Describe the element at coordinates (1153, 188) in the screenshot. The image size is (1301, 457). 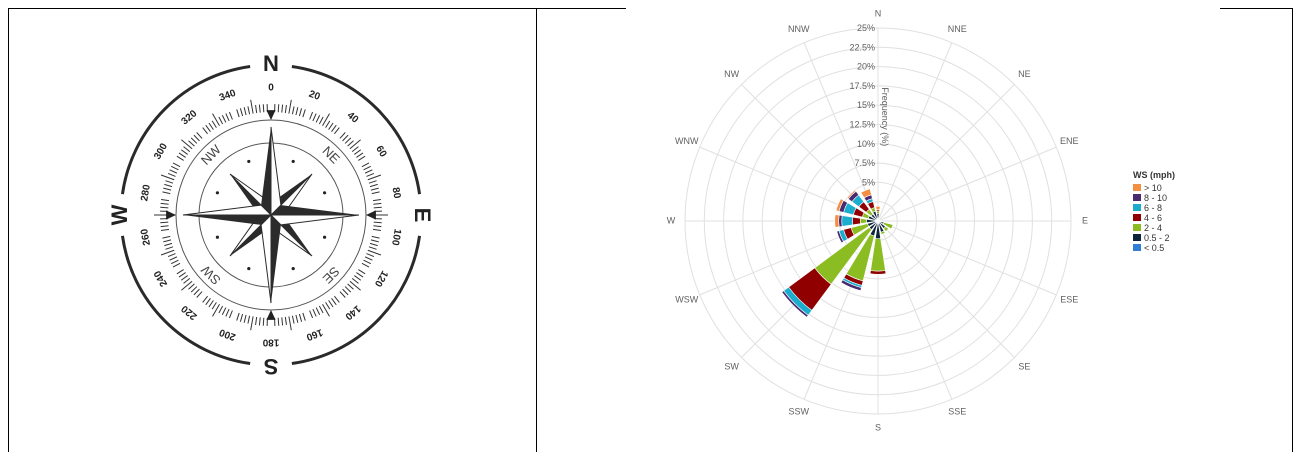
I see `legend-label: > 10` at that location.